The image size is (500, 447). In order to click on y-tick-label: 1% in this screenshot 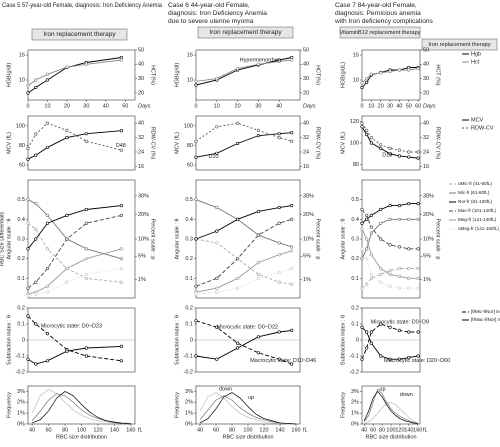, I will do `click(355, 414)`.